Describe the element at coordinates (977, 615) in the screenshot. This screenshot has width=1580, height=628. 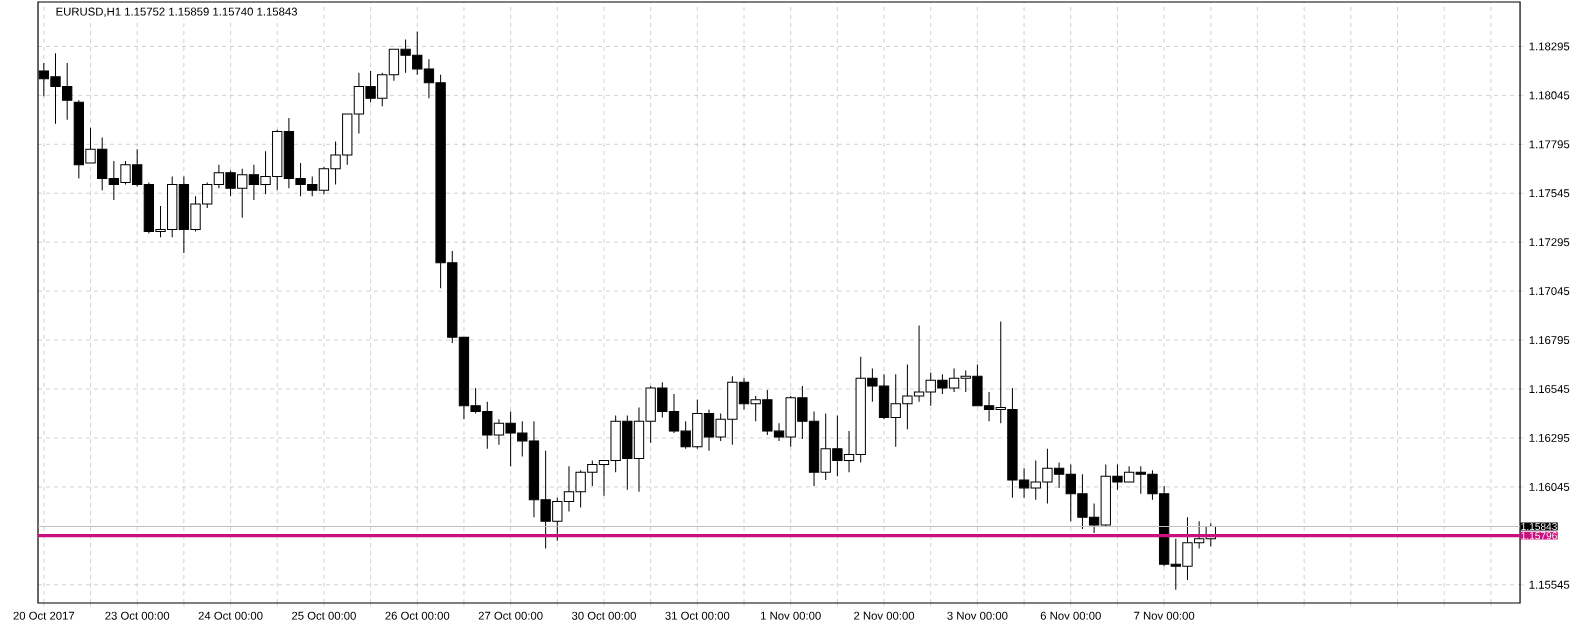
I see `x-tick-label: 3 Nov 00:00` at that location.